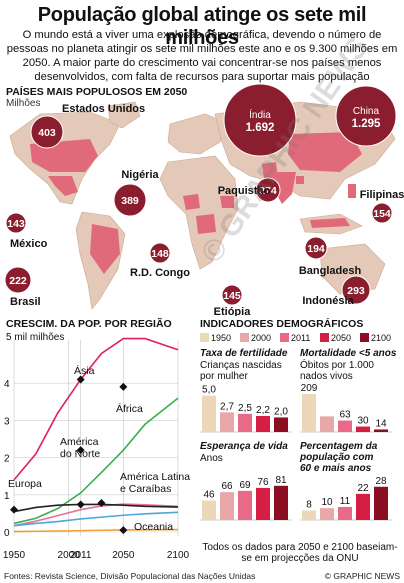 The image size is (404, 583). Describe the element at coordinates (7, 384) in the screenshot. I see `y-tick-label: 4` at that location.